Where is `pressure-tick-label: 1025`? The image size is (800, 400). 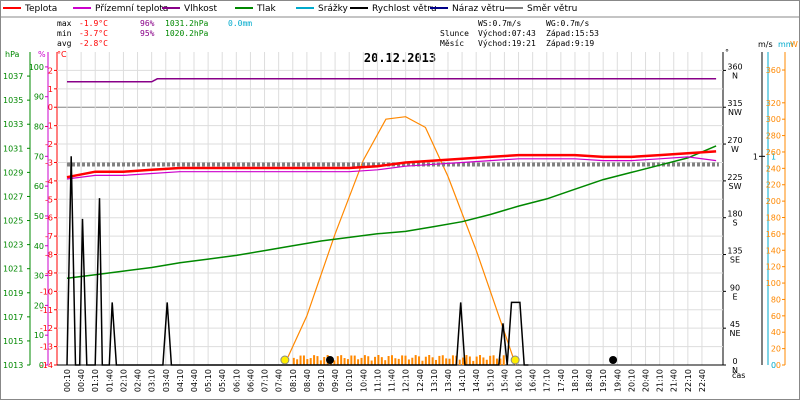 pressure-tick-label: 1025 is located at coordinates (13, 221).